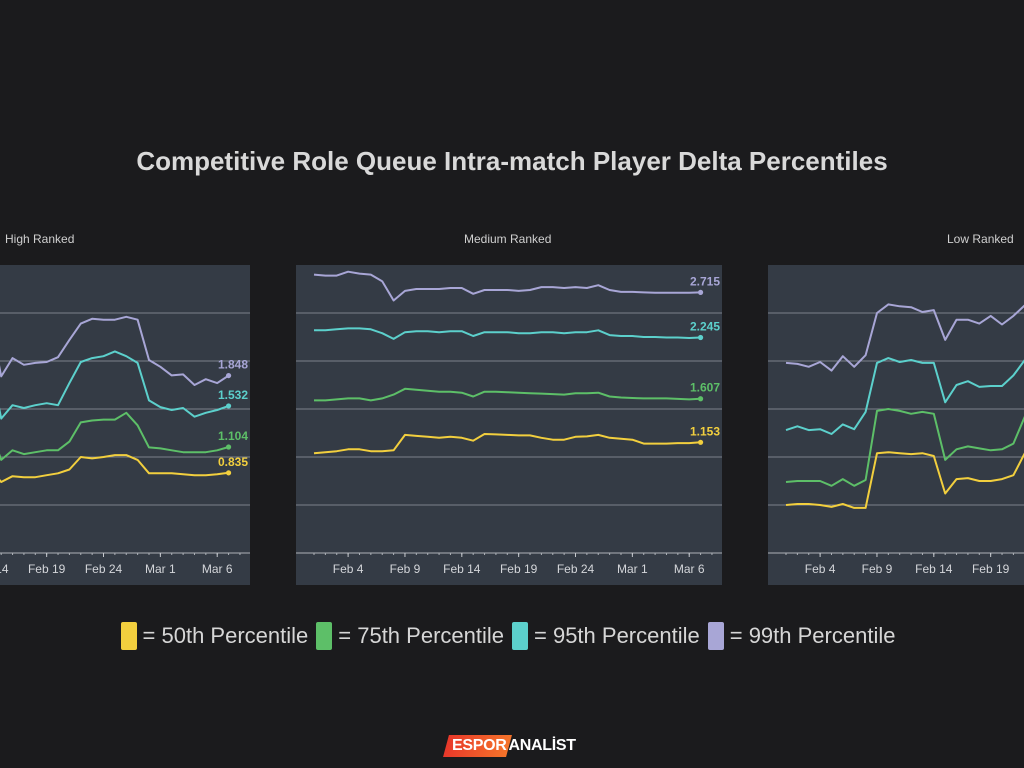 Image resolution: width=1024 pixels, height=768 pixels. I want to click on legend-item-95th: = 95th Percentile, so click(606, 636).